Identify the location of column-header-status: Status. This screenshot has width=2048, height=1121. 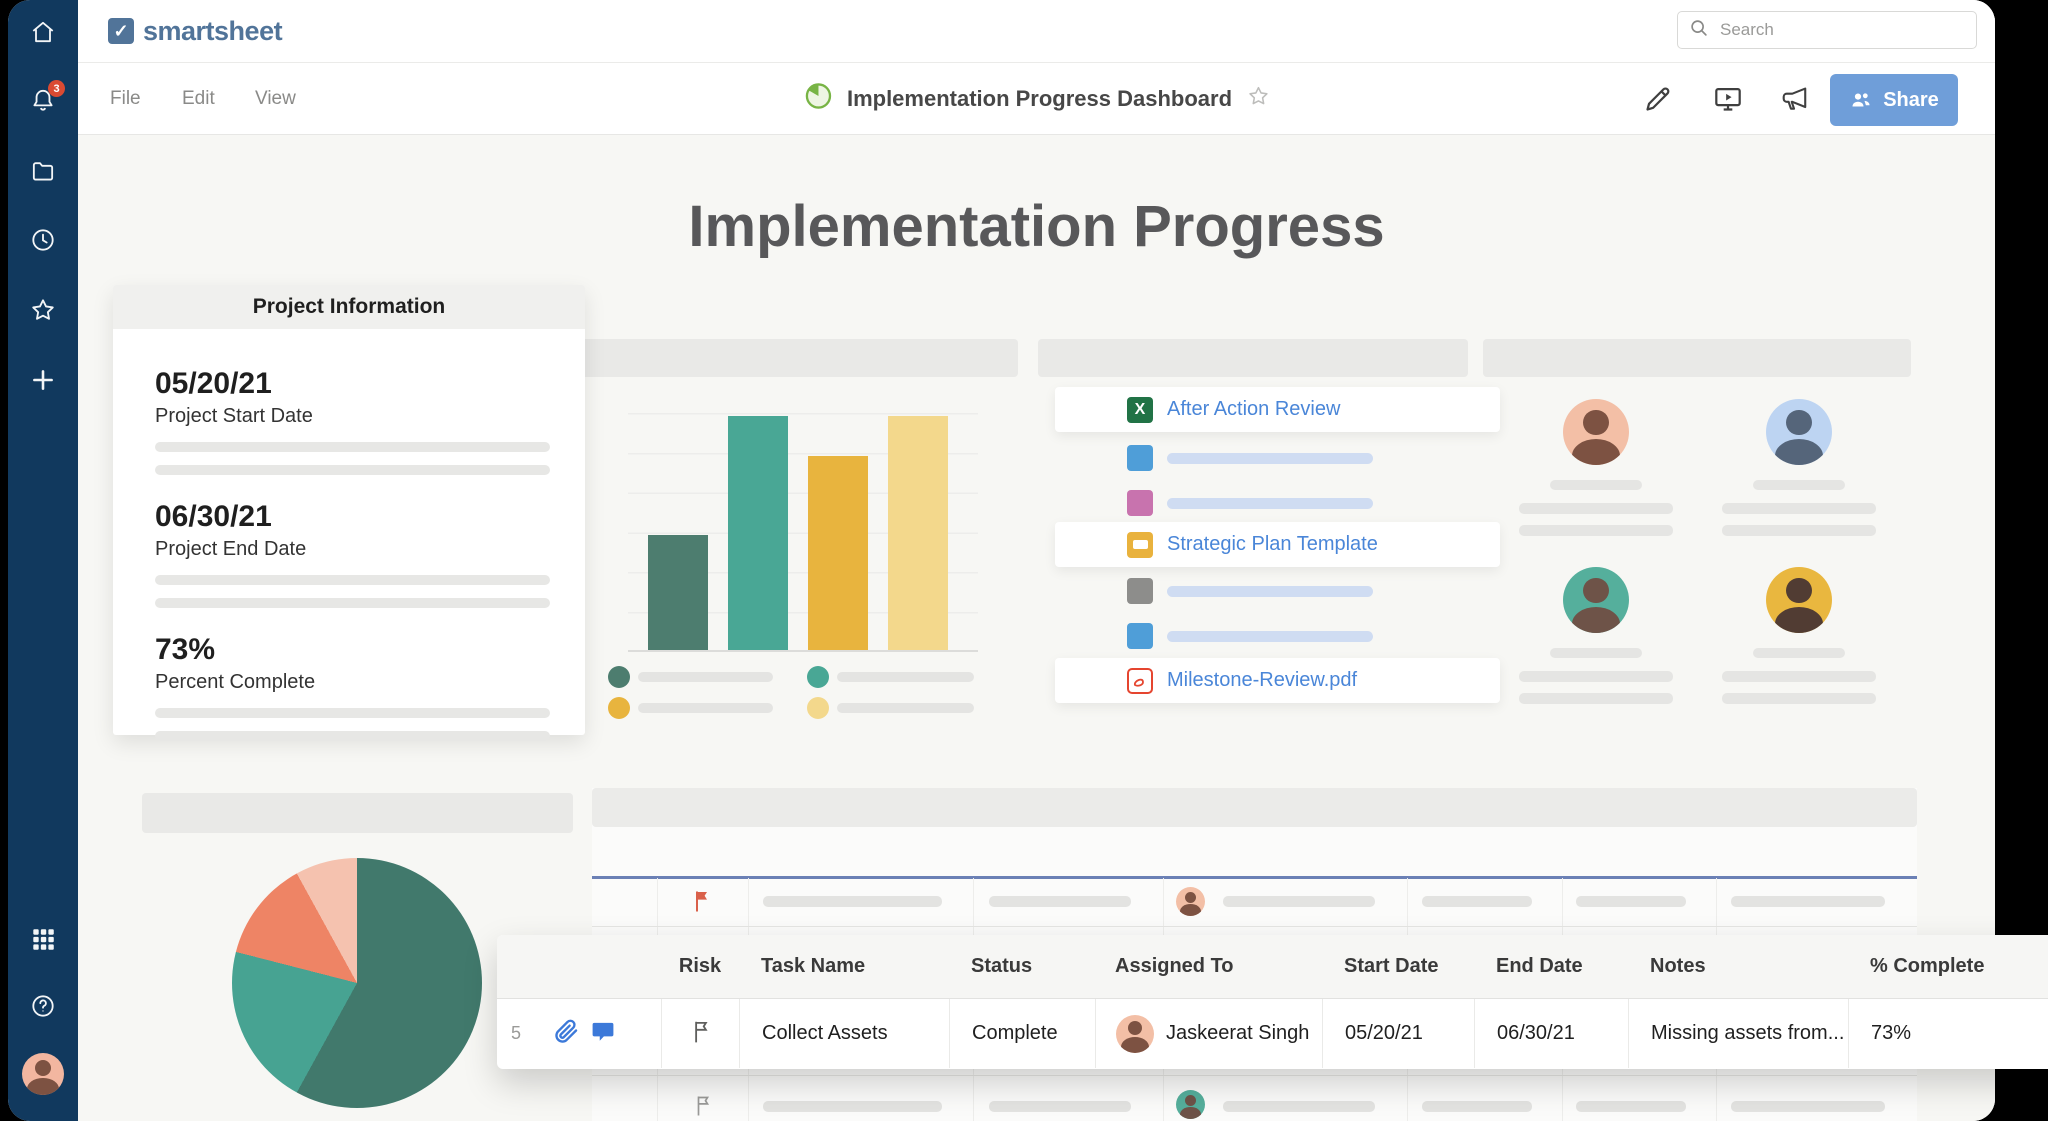
(1002, 966).